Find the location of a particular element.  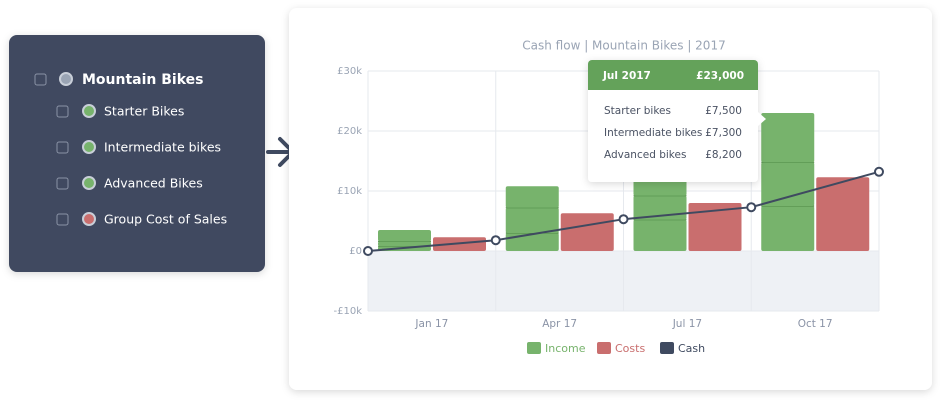

panel-item: Starter Bikes is located at coordinates (144, 111).